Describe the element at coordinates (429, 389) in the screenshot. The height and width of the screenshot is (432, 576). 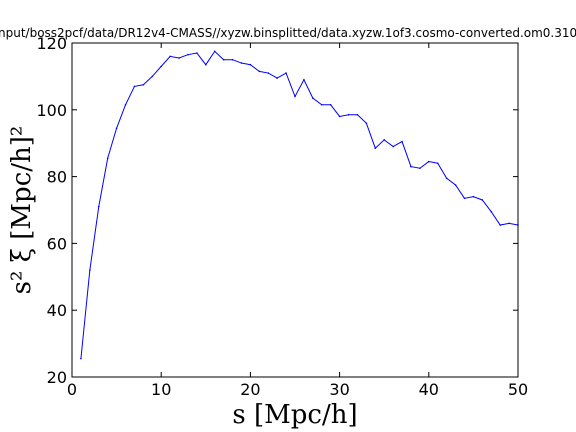
I see `x-tick-label: 40` at that location.